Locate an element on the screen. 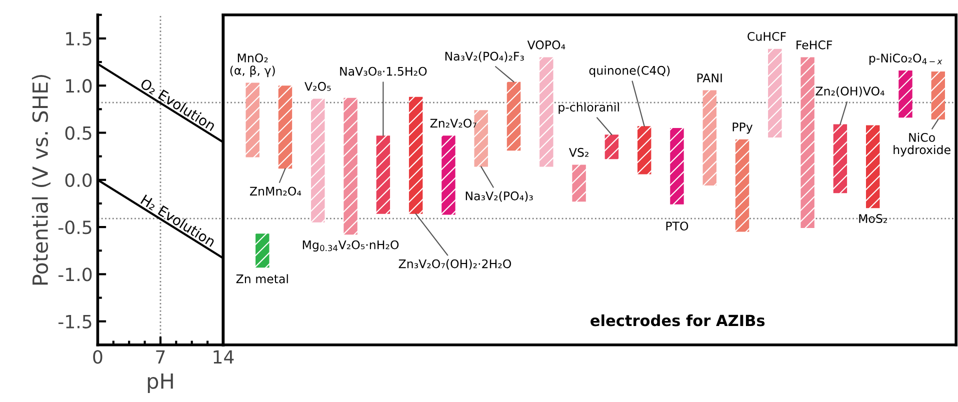  category-label: Zn₂V₂O₇ is located at coordinates (453, 123).